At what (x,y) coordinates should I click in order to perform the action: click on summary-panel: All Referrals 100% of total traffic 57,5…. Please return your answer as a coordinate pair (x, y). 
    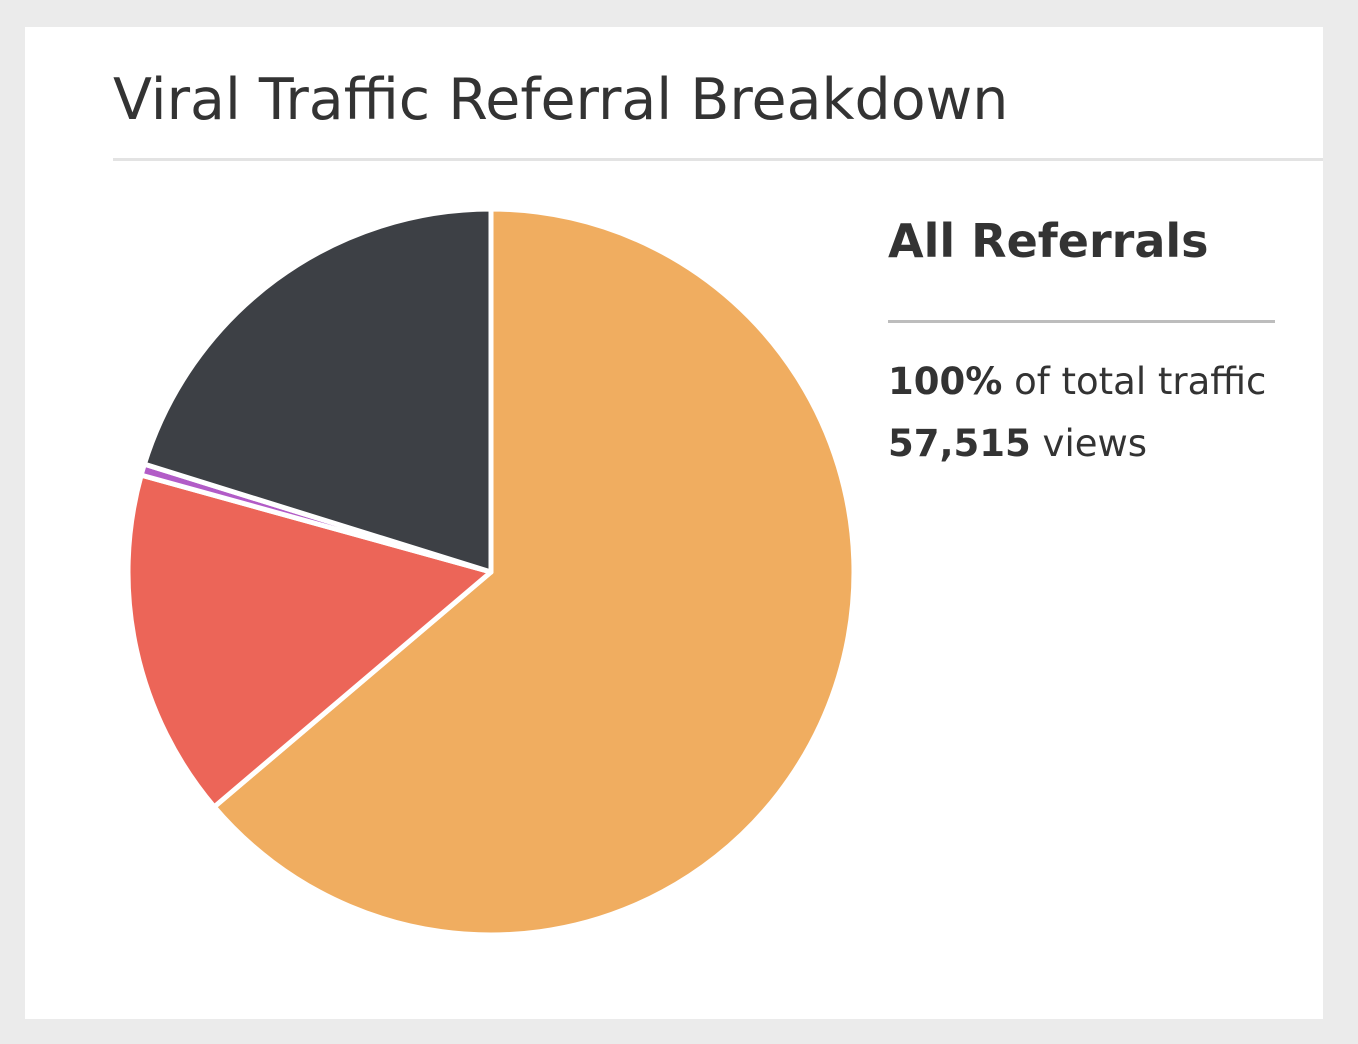
    Looking at the image, I should click on (1088, 341).